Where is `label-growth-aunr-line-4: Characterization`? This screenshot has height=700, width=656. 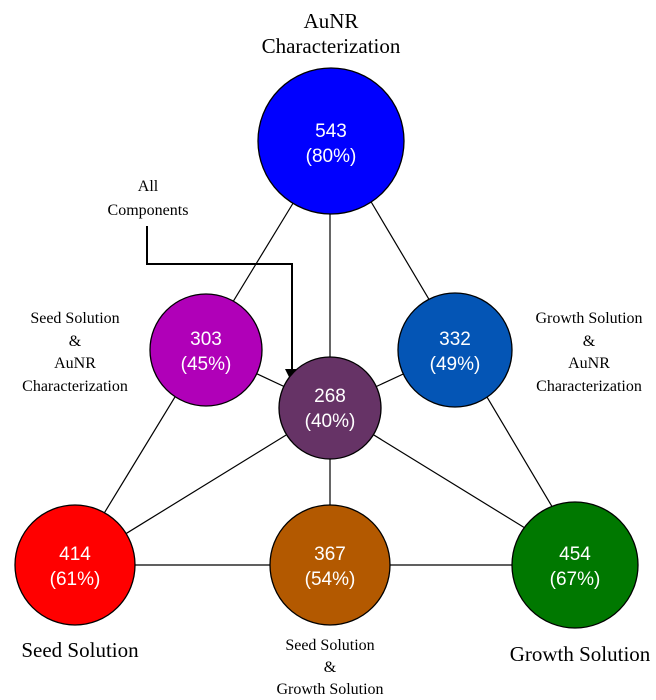
label-growth-aunr-line-4: Characterization is located at coordinates (589, 386).